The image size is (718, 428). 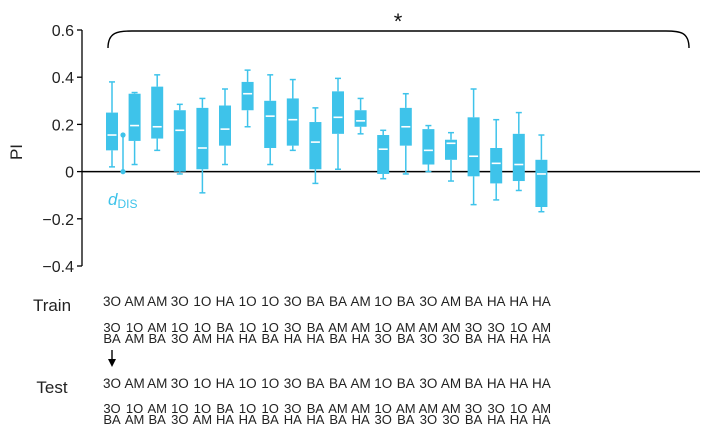 I want to click on significance-bracket, so click(x=398, y=39).